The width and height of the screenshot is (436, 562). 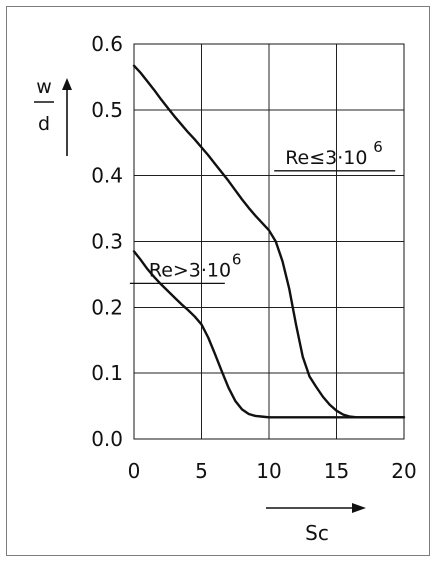 What do you see at coordinates (53, 116) in the screenshot?
I see `y-axis-label: w d` at bounding box center [53, 116].